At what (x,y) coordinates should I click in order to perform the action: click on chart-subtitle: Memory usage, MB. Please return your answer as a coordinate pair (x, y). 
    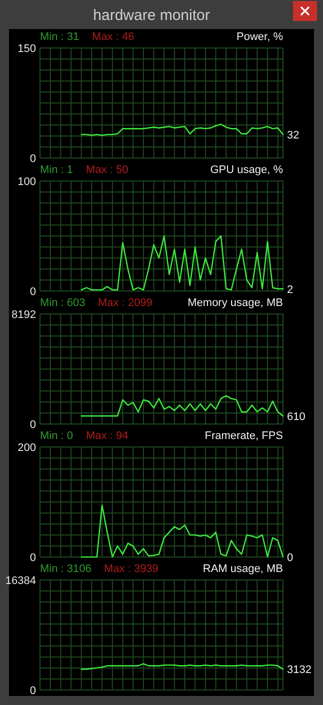
    Looking at the image, I should click on (235, 303).